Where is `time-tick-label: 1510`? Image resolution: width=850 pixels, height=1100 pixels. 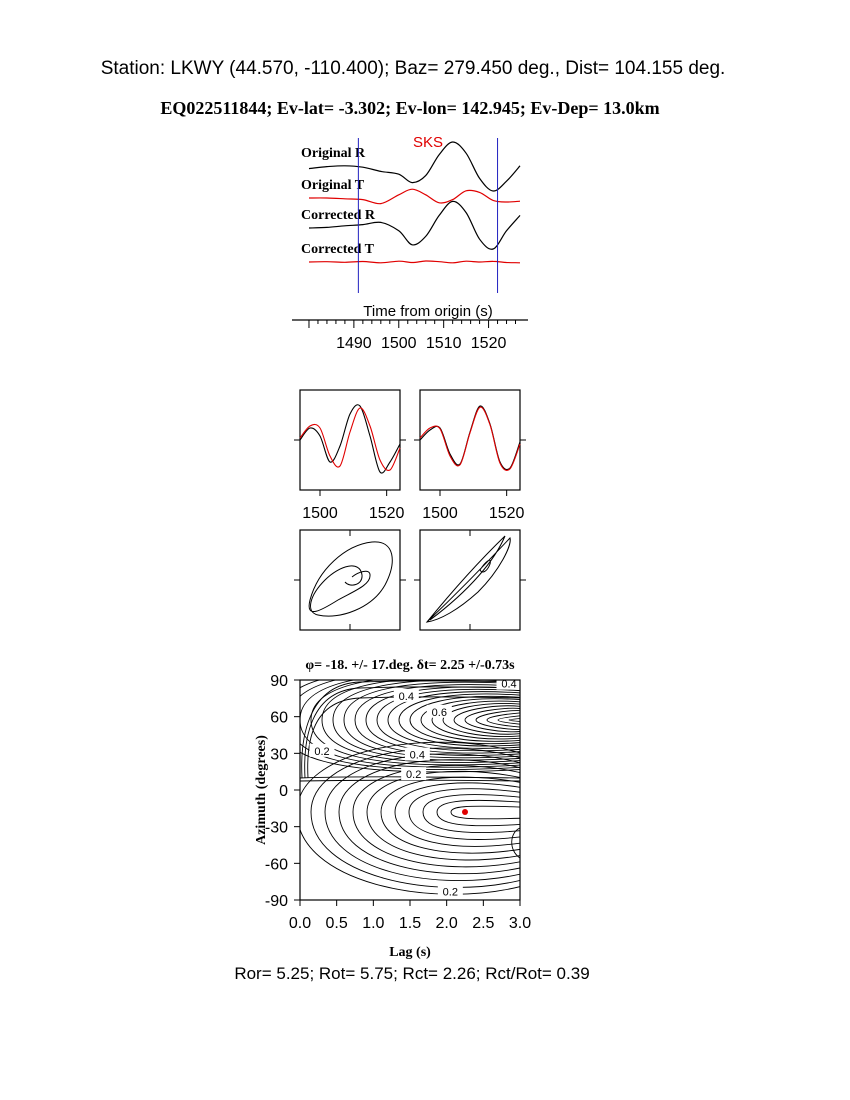
time-tick-label: 1510 is located at coordinates (444, 343).